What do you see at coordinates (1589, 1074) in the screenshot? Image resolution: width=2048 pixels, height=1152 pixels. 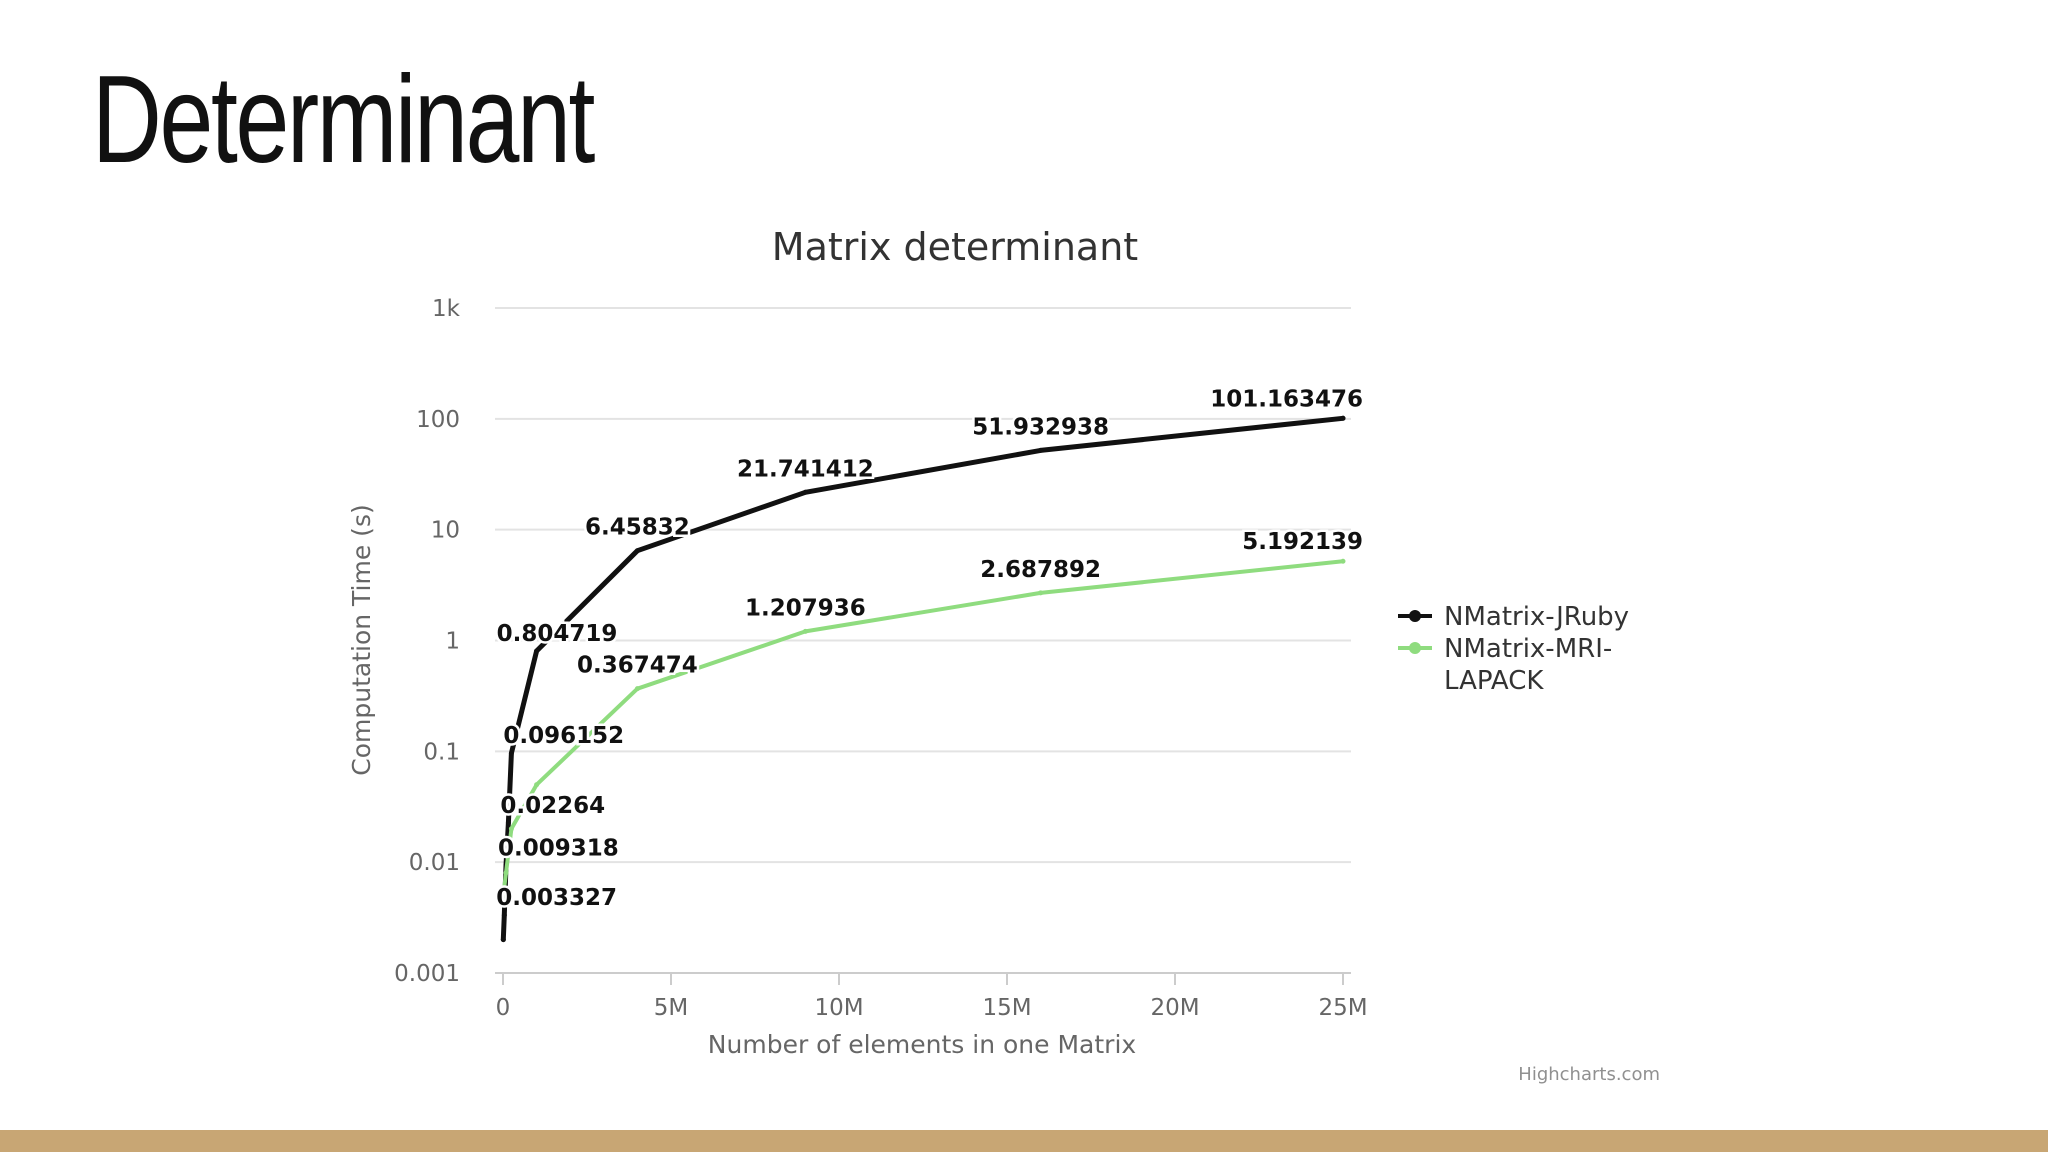 I see `chart-credits: Highcharts.com` at bounding box center [1589, 1074].